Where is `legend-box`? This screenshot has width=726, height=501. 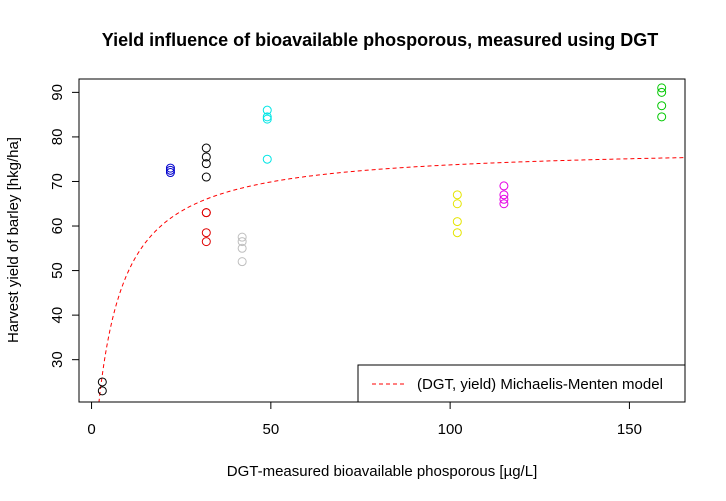 legend-box is located at coordinates (521, 383).